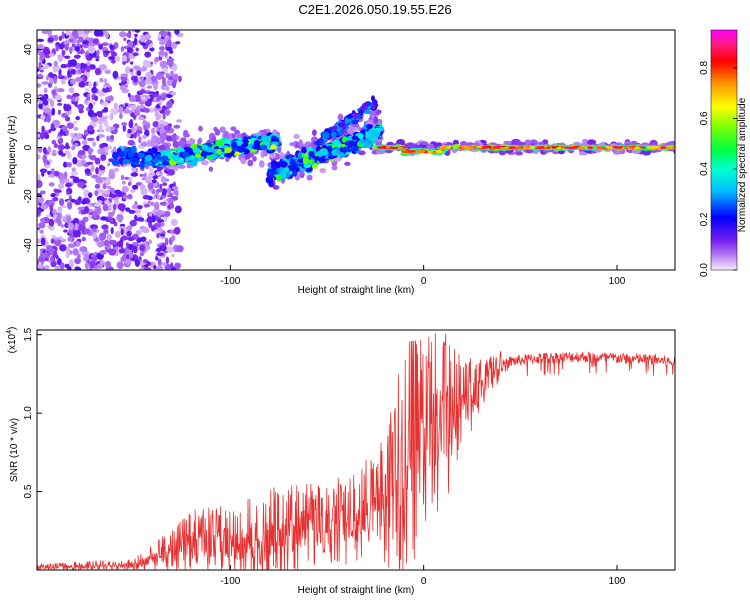 This screenshot has width=750, height=600. What do you see at coordinates (704, 169) in the screenshot?
I see `colorbar-tick-label-2: 0.4` at bounding box center [704, 169].